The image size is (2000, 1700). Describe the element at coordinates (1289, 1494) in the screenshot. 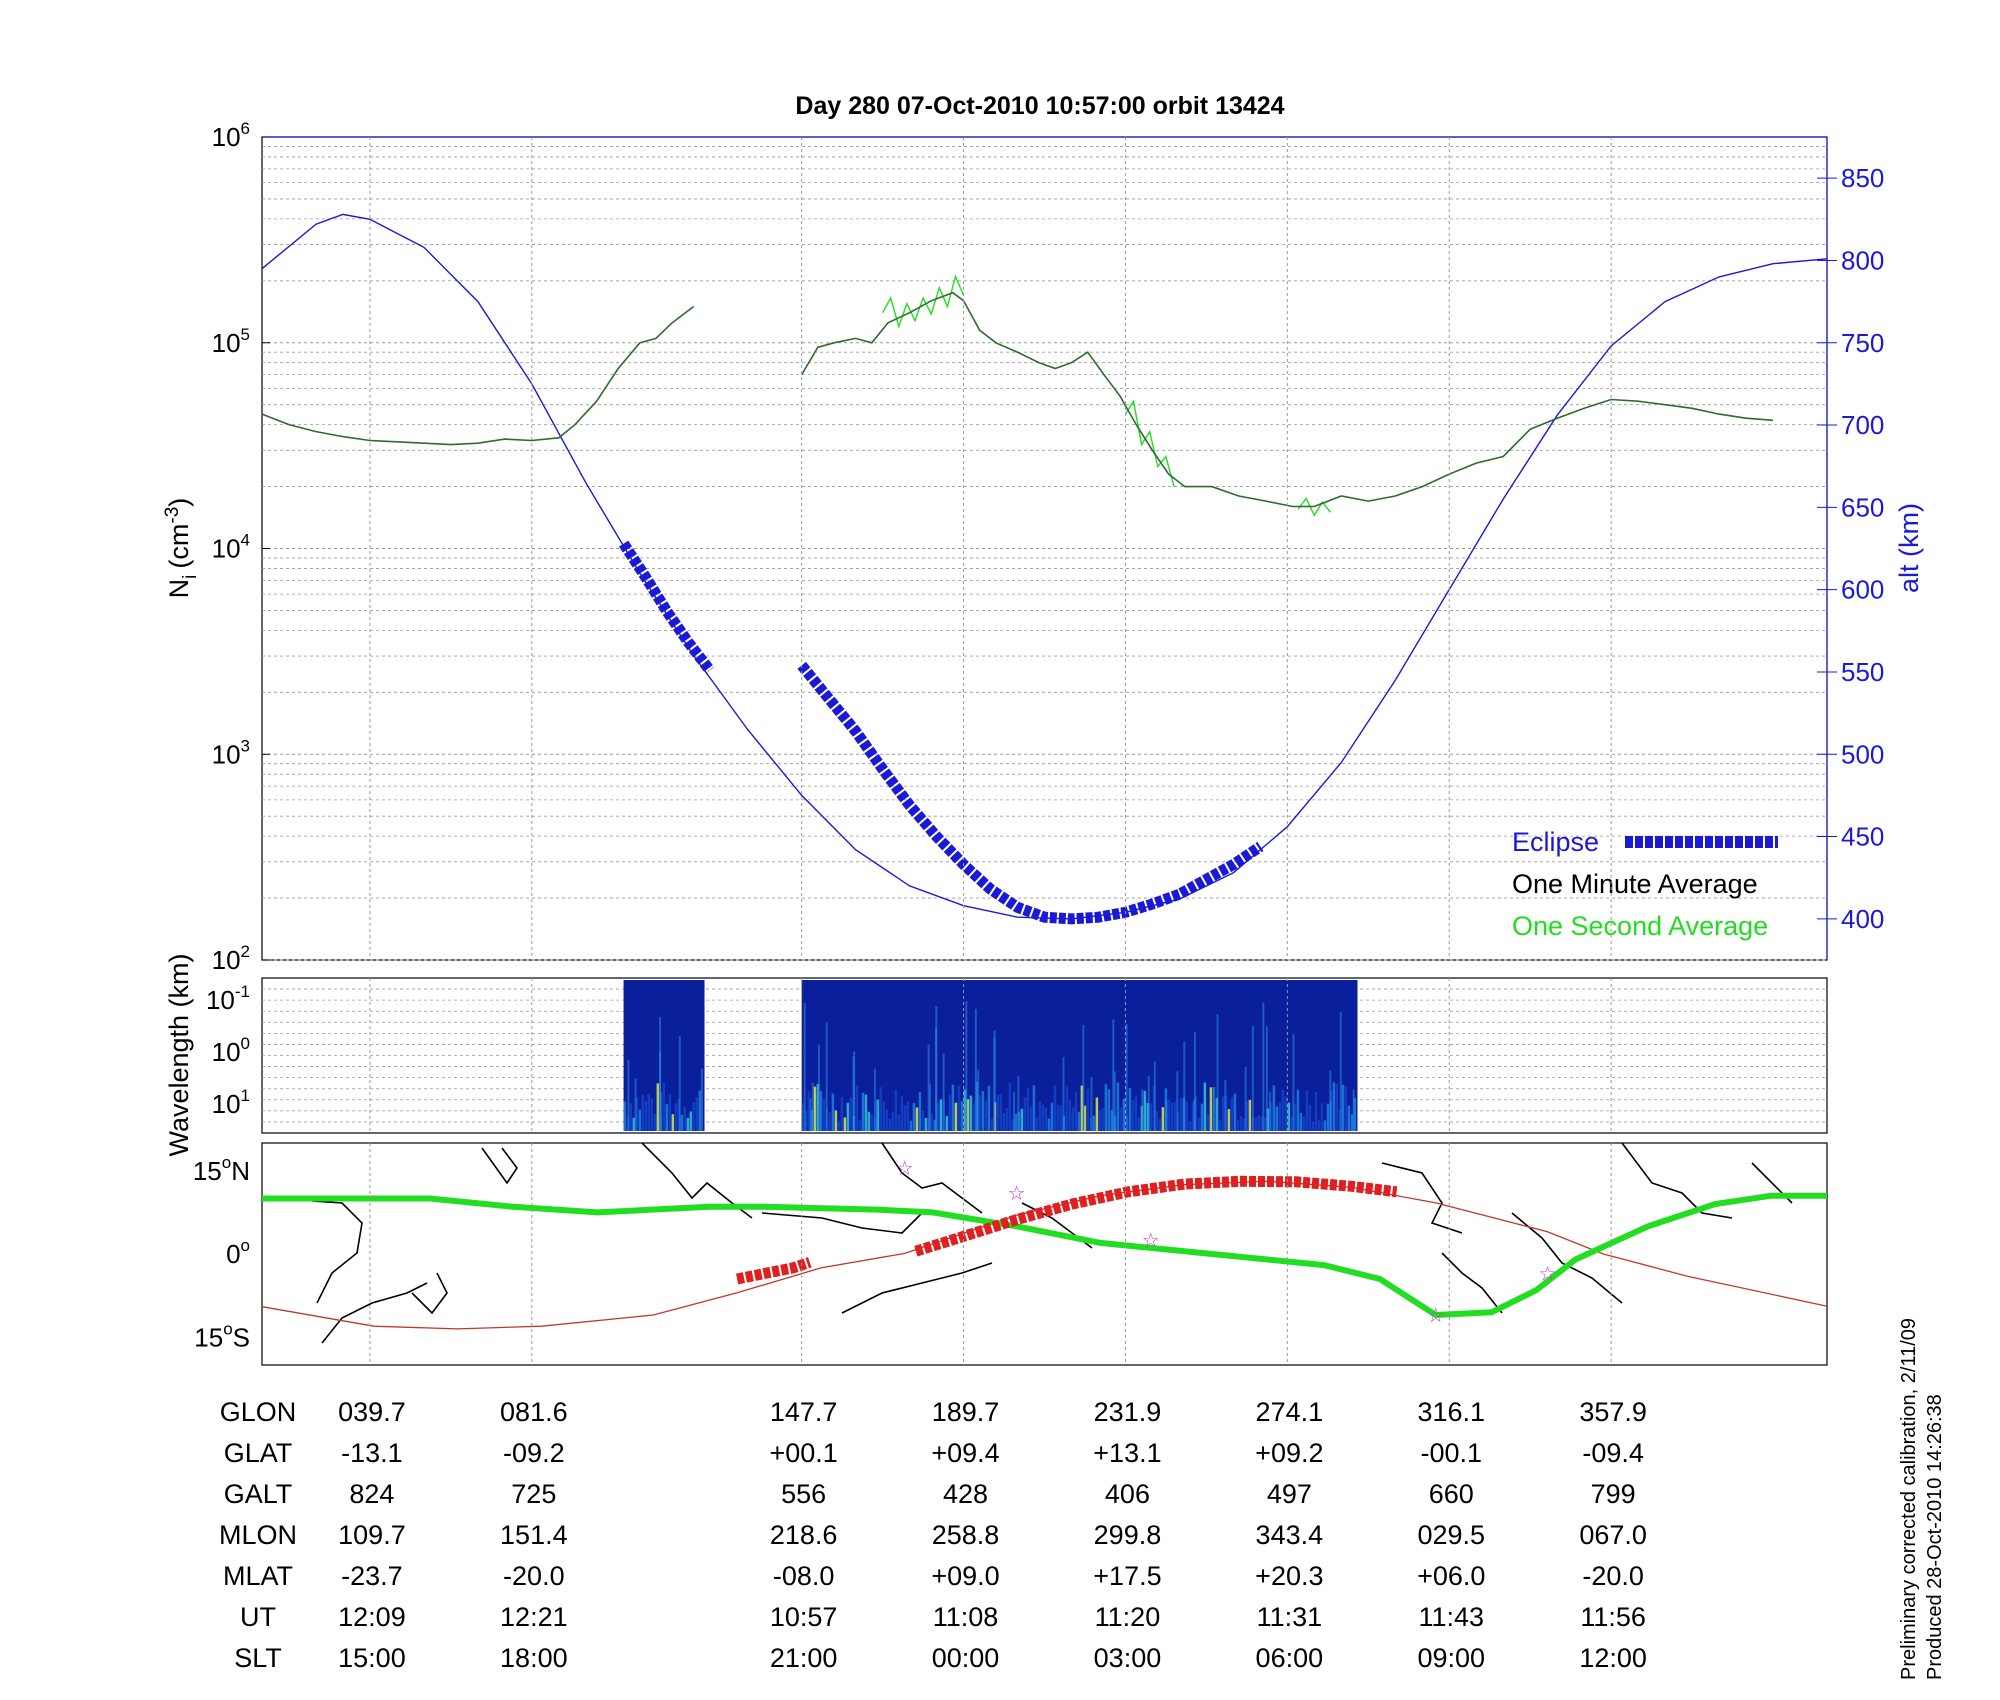

I see `table-cell: 497` at that location.